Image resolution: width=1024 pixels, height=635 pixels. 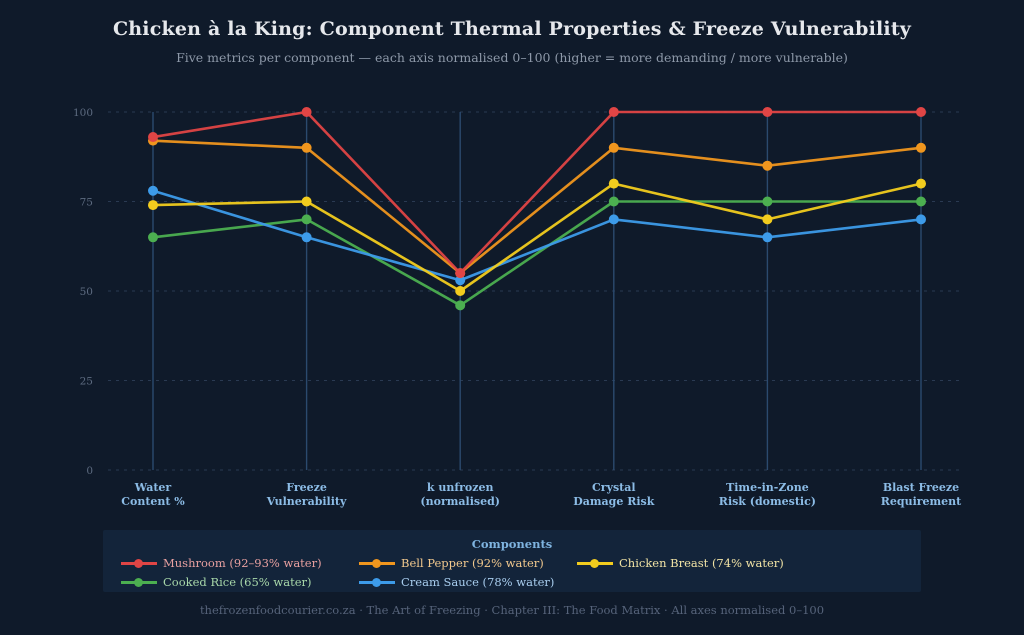 I want to click on y-axis-ticks: 0 25 50 75 100, so click(x=83, y=292).